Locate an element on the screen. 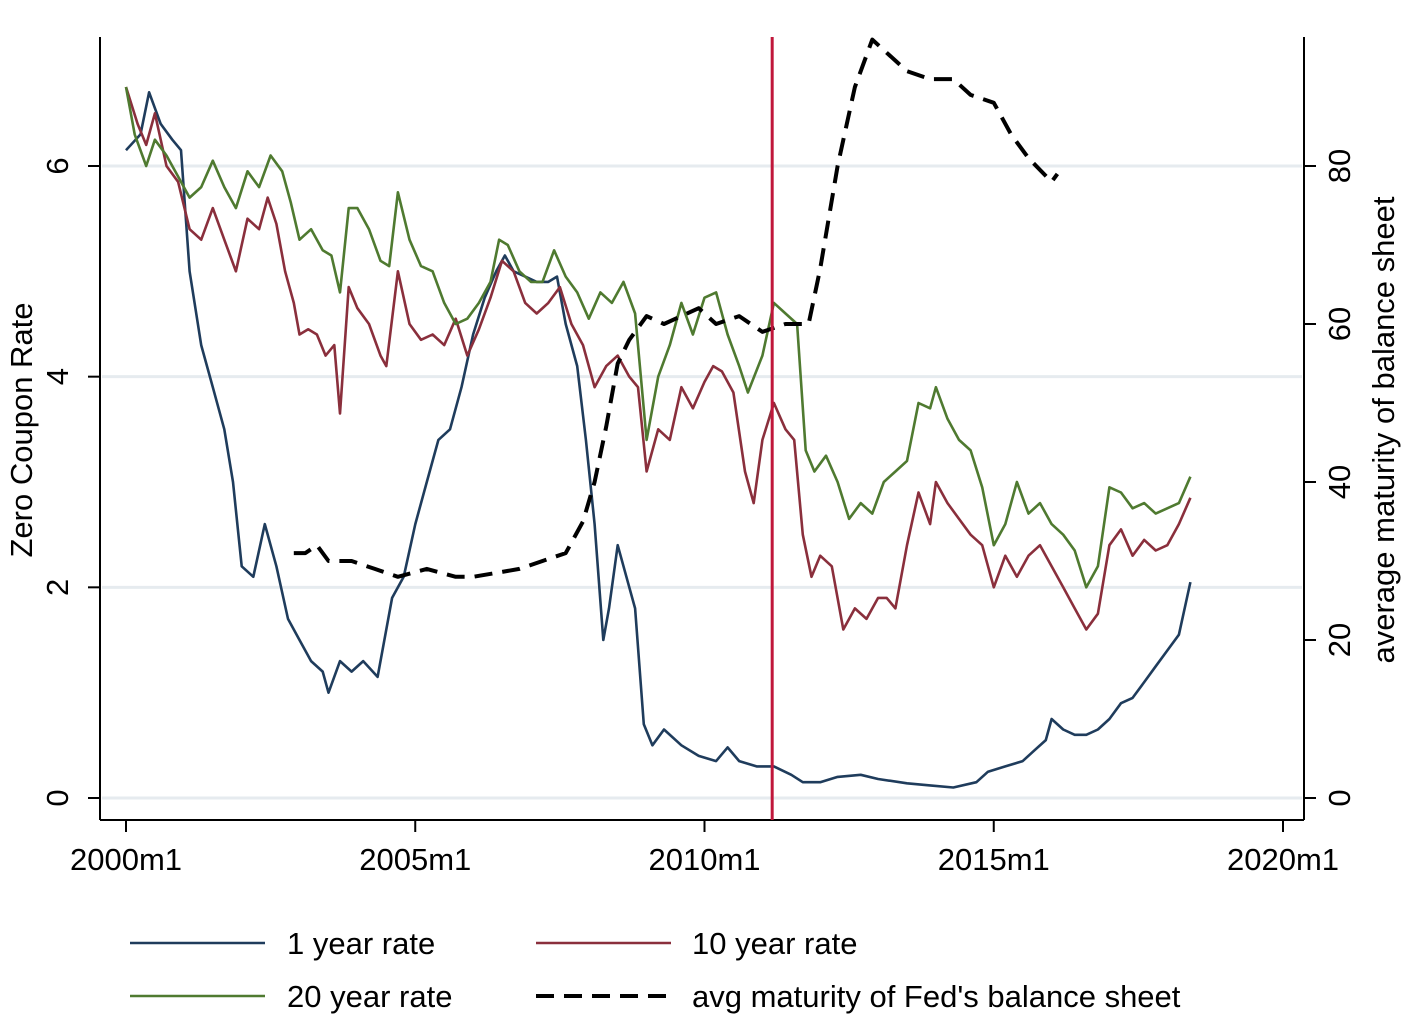 Image resolution: width=1424 pixels, height=1031 pixels. y2-tick-label-3: 60 is located at coordinates (1339, 324).